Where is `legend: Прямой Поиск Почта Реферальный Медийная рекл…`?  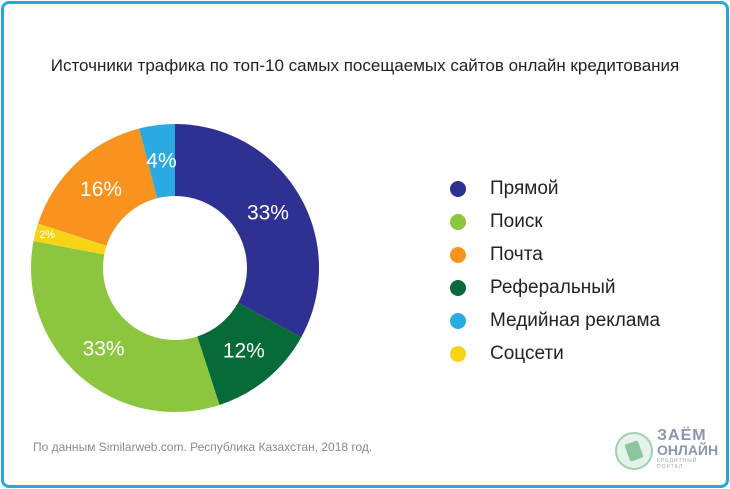 legend: Прямой Поиск Почта Реферальный Медийная рекл… is located at coordinates (555, 271).